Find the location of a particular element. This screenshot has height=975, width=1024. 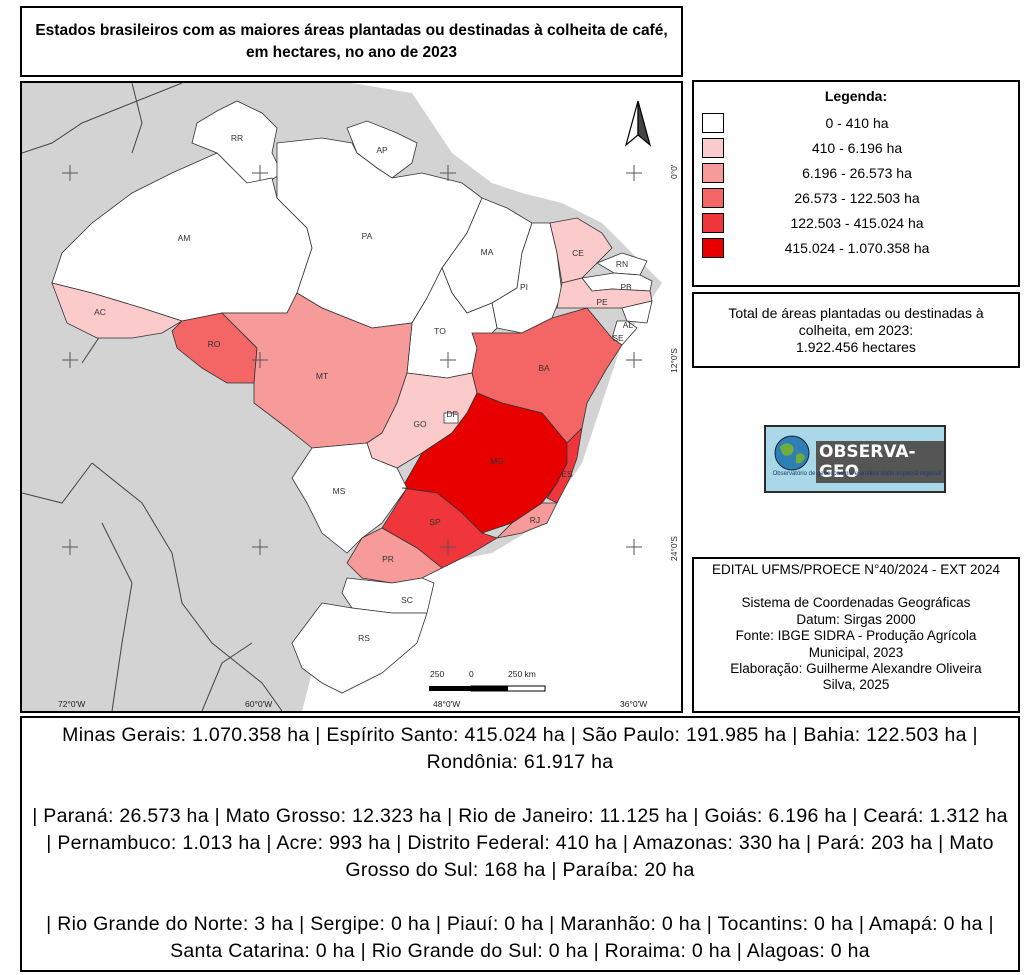

label-am: AM is located at coordinates (184, 238).